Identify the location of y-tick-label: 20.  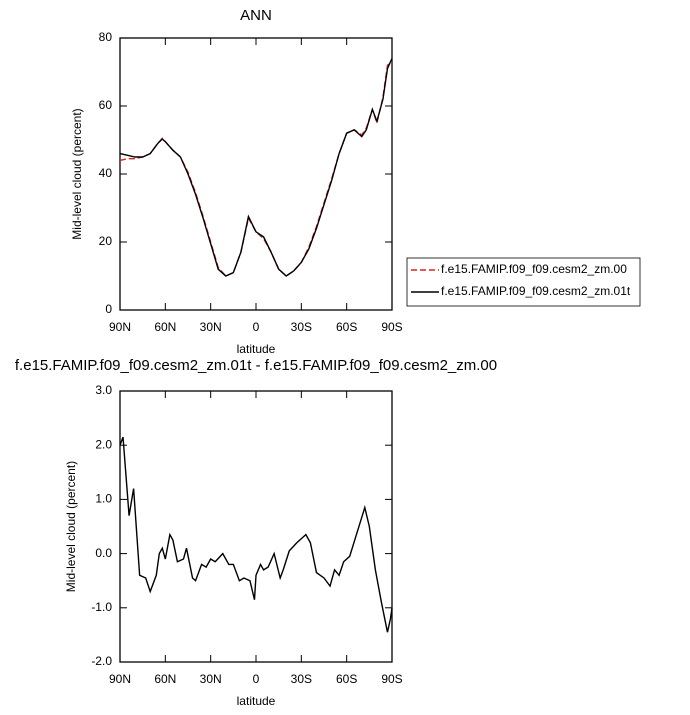
(106, 241).